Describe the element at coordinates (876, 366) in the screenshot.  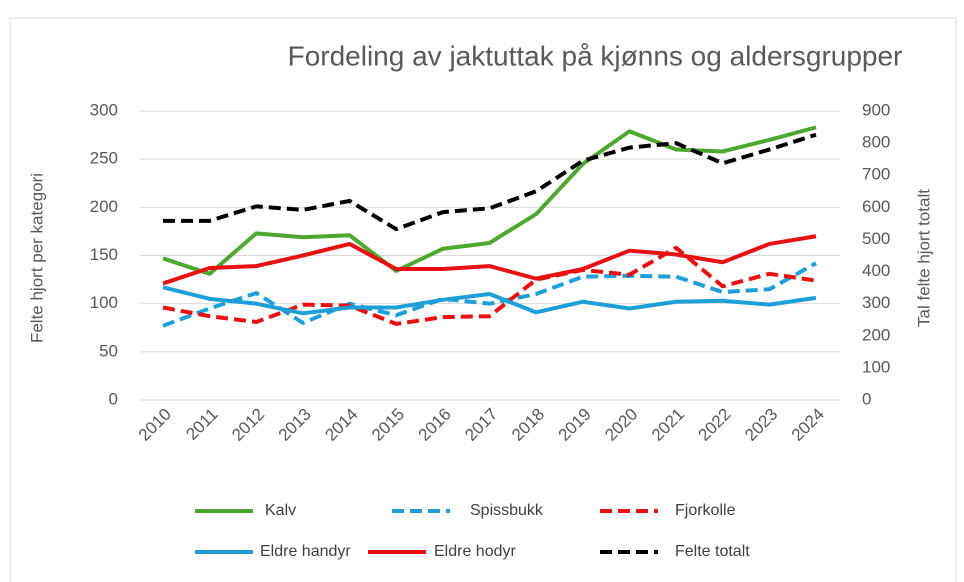
I see `y2-tick-label: 100` at that location.